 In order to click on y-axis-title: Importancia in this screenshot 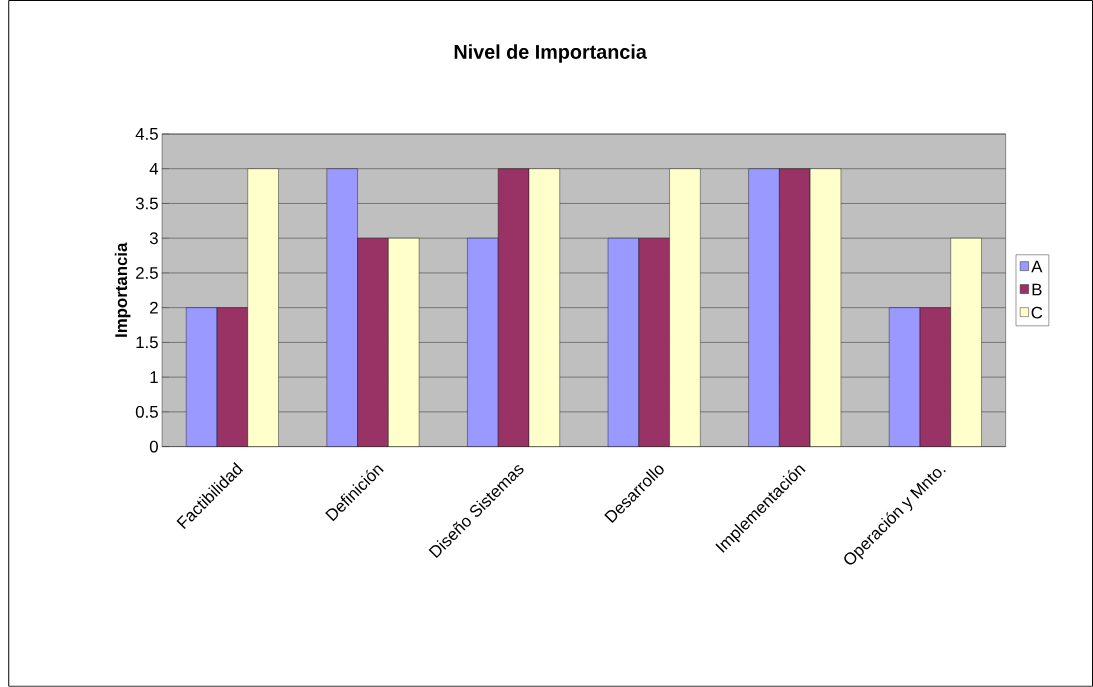, I will do `click(122, 289)`.